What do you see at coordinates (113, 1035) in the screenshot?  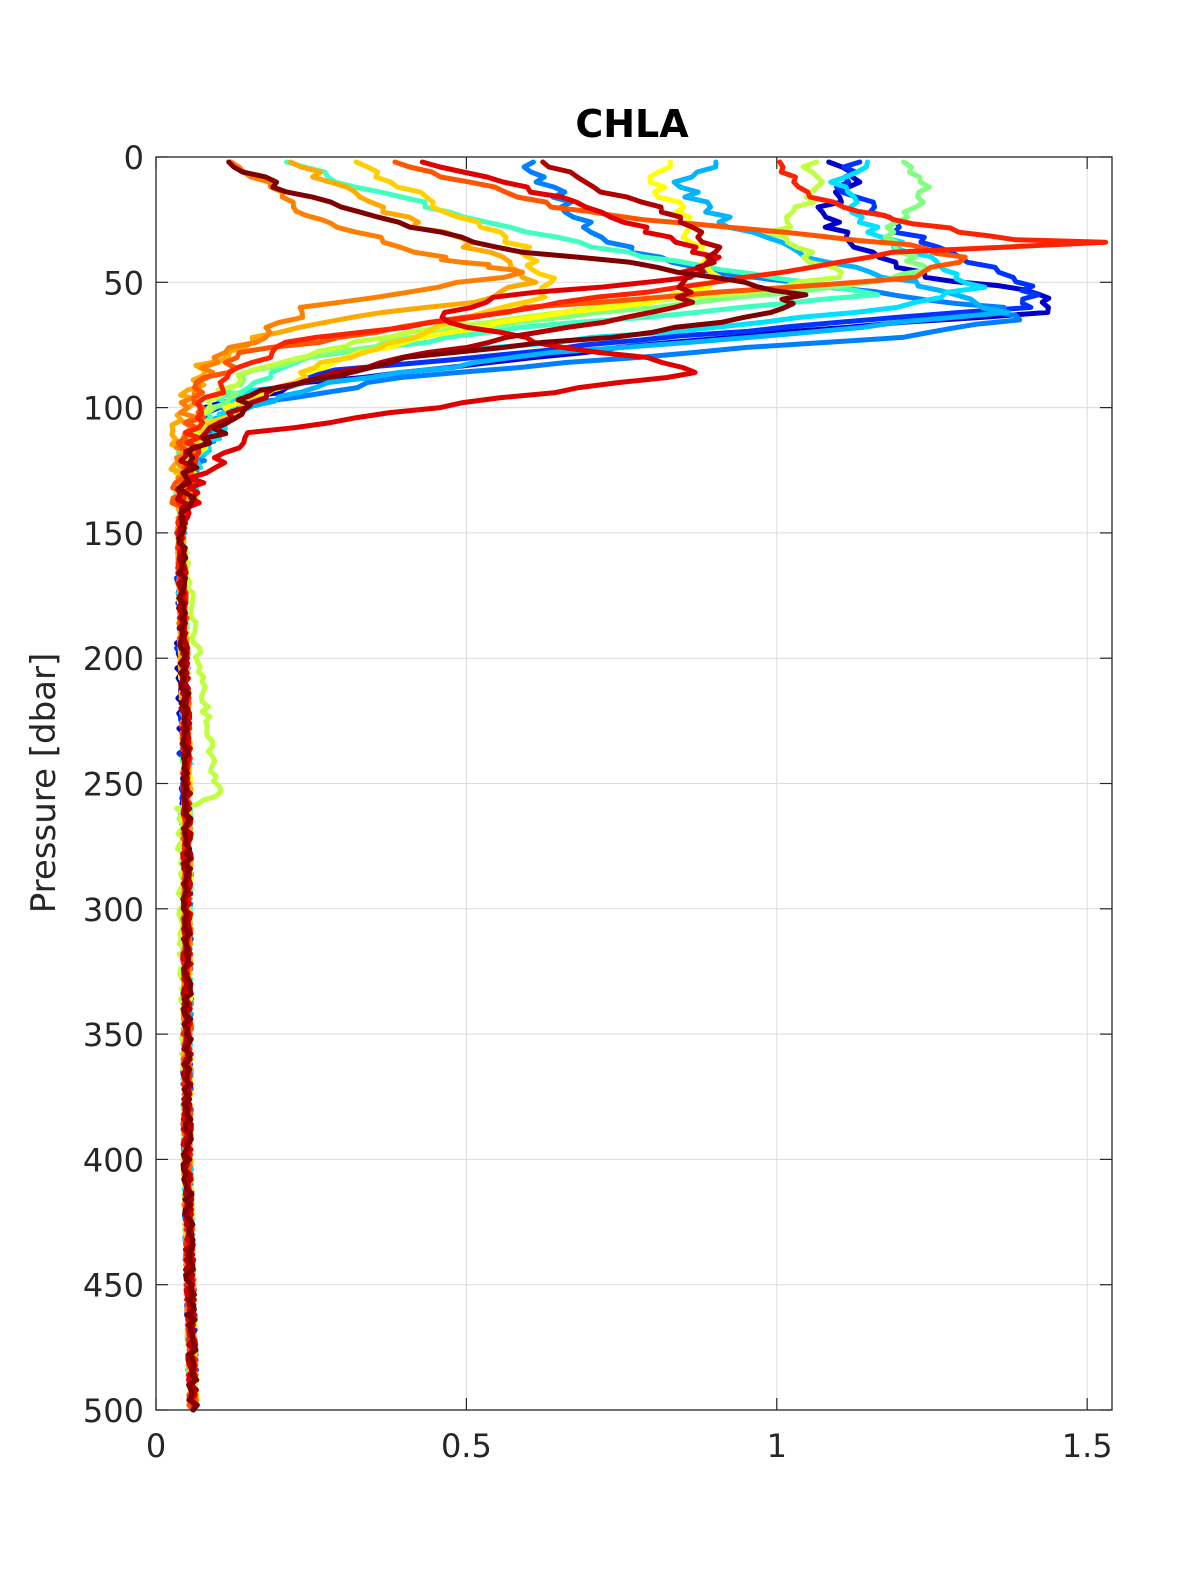 I see `y-tick-label: 350` at bounding box center [113, 1035].